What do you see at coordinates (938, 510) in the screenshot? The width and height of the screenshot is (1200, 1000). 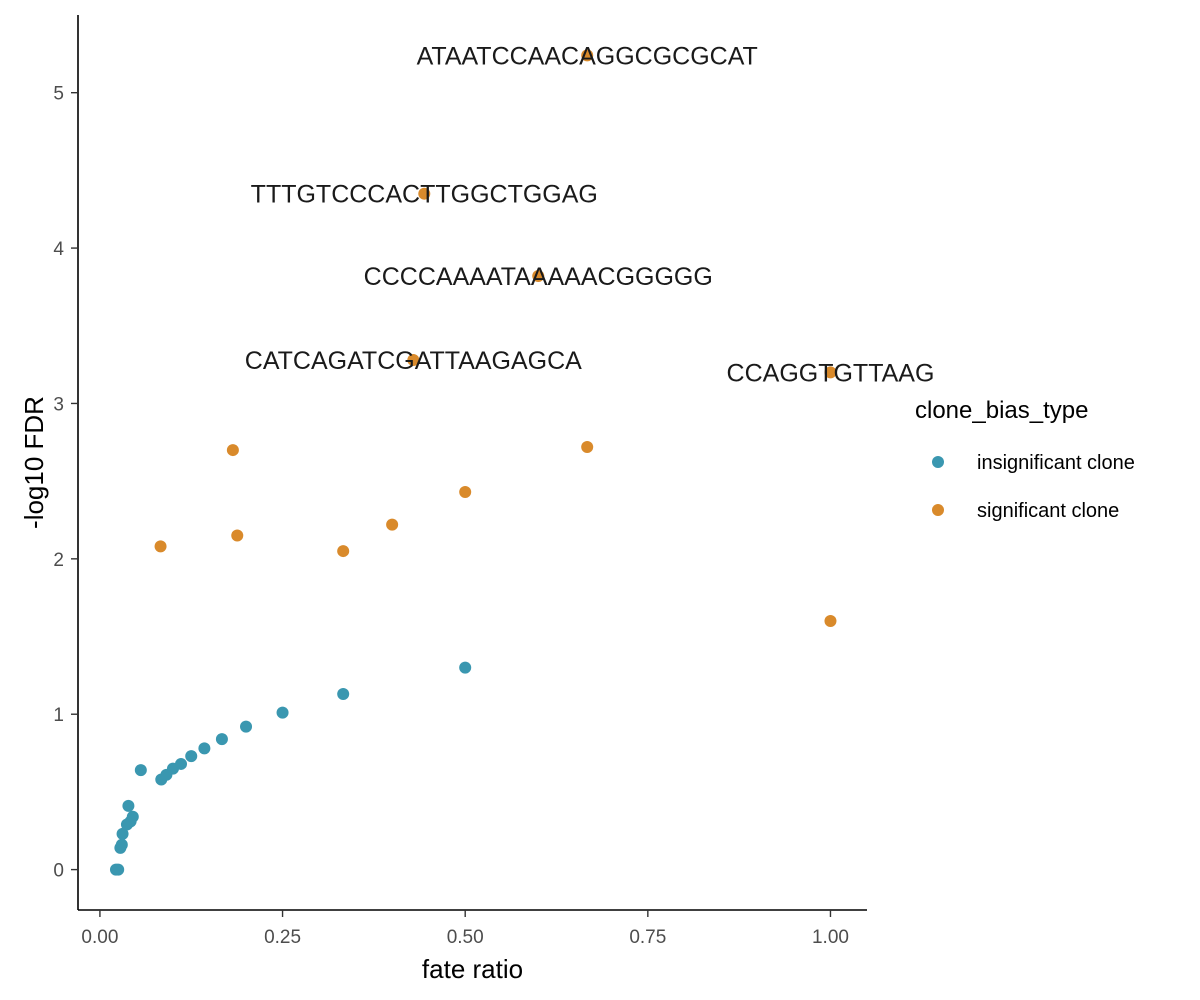 I see `legend-key-significant-clone` at bounding box center [938, 510].